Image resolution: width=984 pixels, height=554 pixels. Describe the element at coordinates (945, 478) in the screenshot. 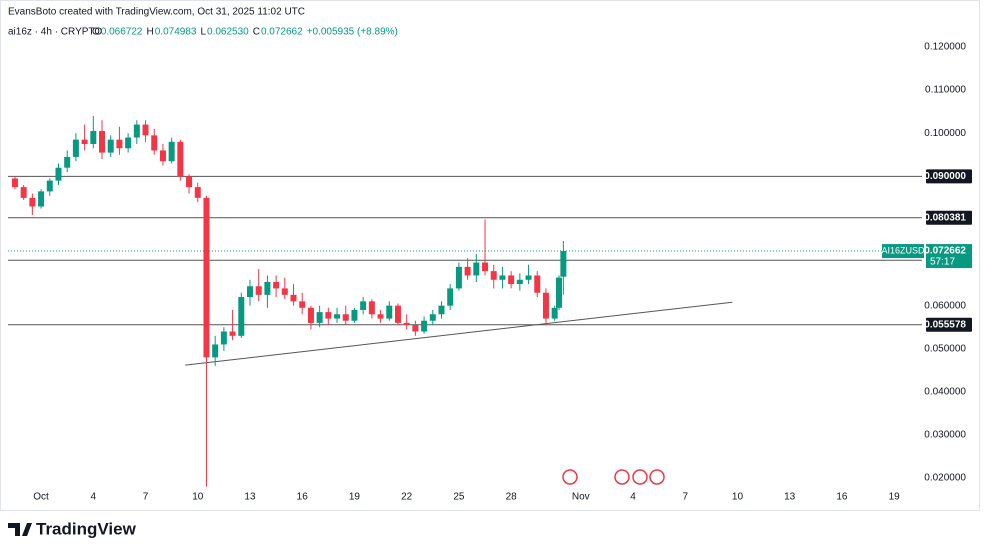

I see `y-tick-label: 0.020000` at that location.